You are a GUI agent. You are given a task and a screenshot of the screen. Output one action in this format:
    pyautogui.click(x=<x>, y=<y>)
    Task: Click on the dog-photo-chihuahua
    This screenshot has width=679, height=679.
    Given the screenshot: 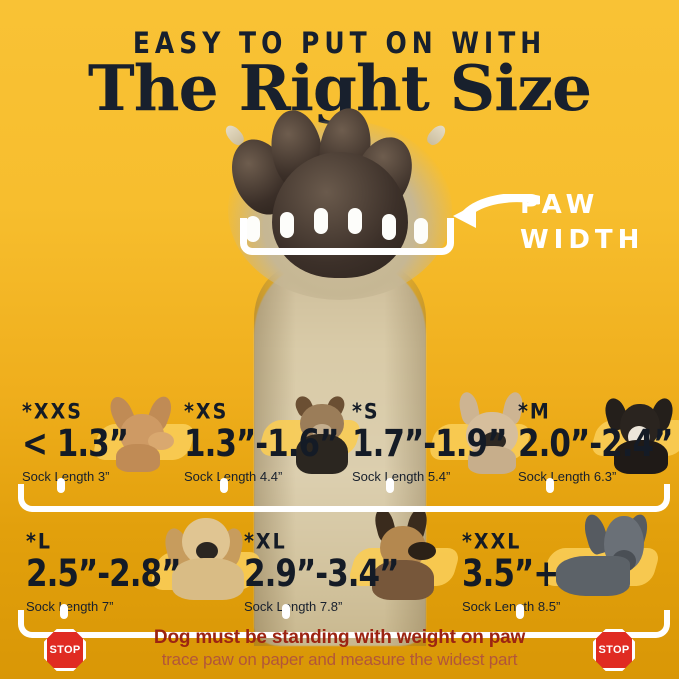 What is the action you would take?
    pyautogui.click(x=146, y=432)
    